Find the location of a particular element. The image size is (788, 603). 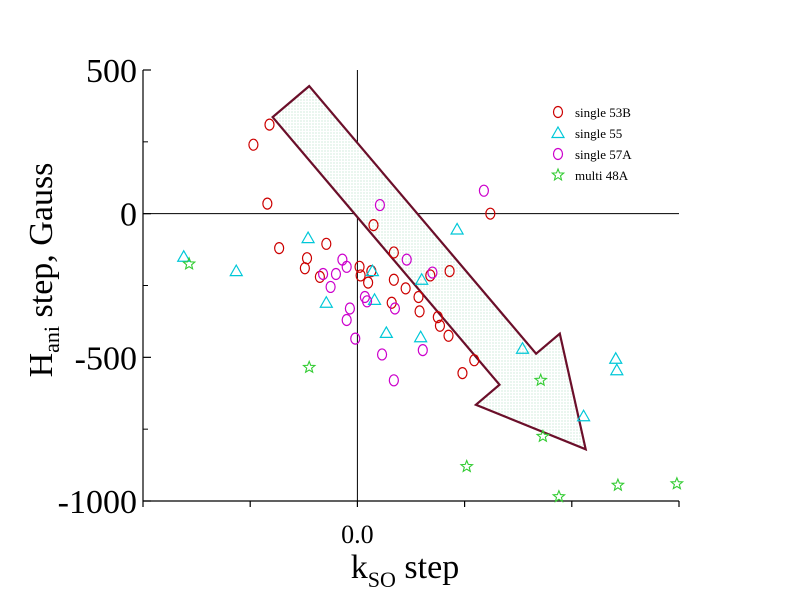

y-tick-label: 0 is located at coordinates (128, 215).